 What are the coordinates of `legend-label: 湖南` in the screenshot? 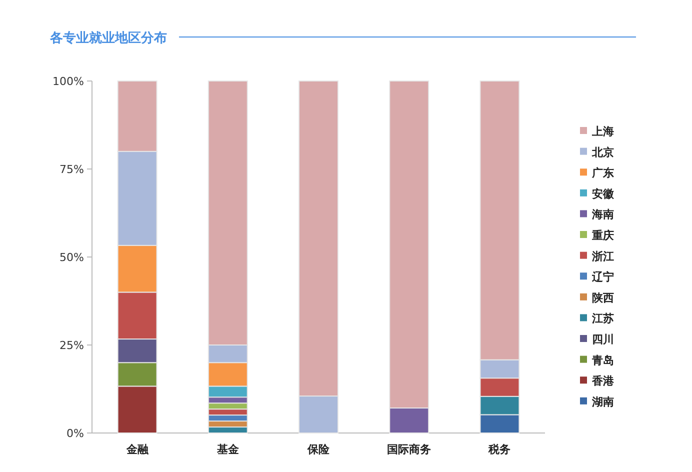 It's located at (602, 401).